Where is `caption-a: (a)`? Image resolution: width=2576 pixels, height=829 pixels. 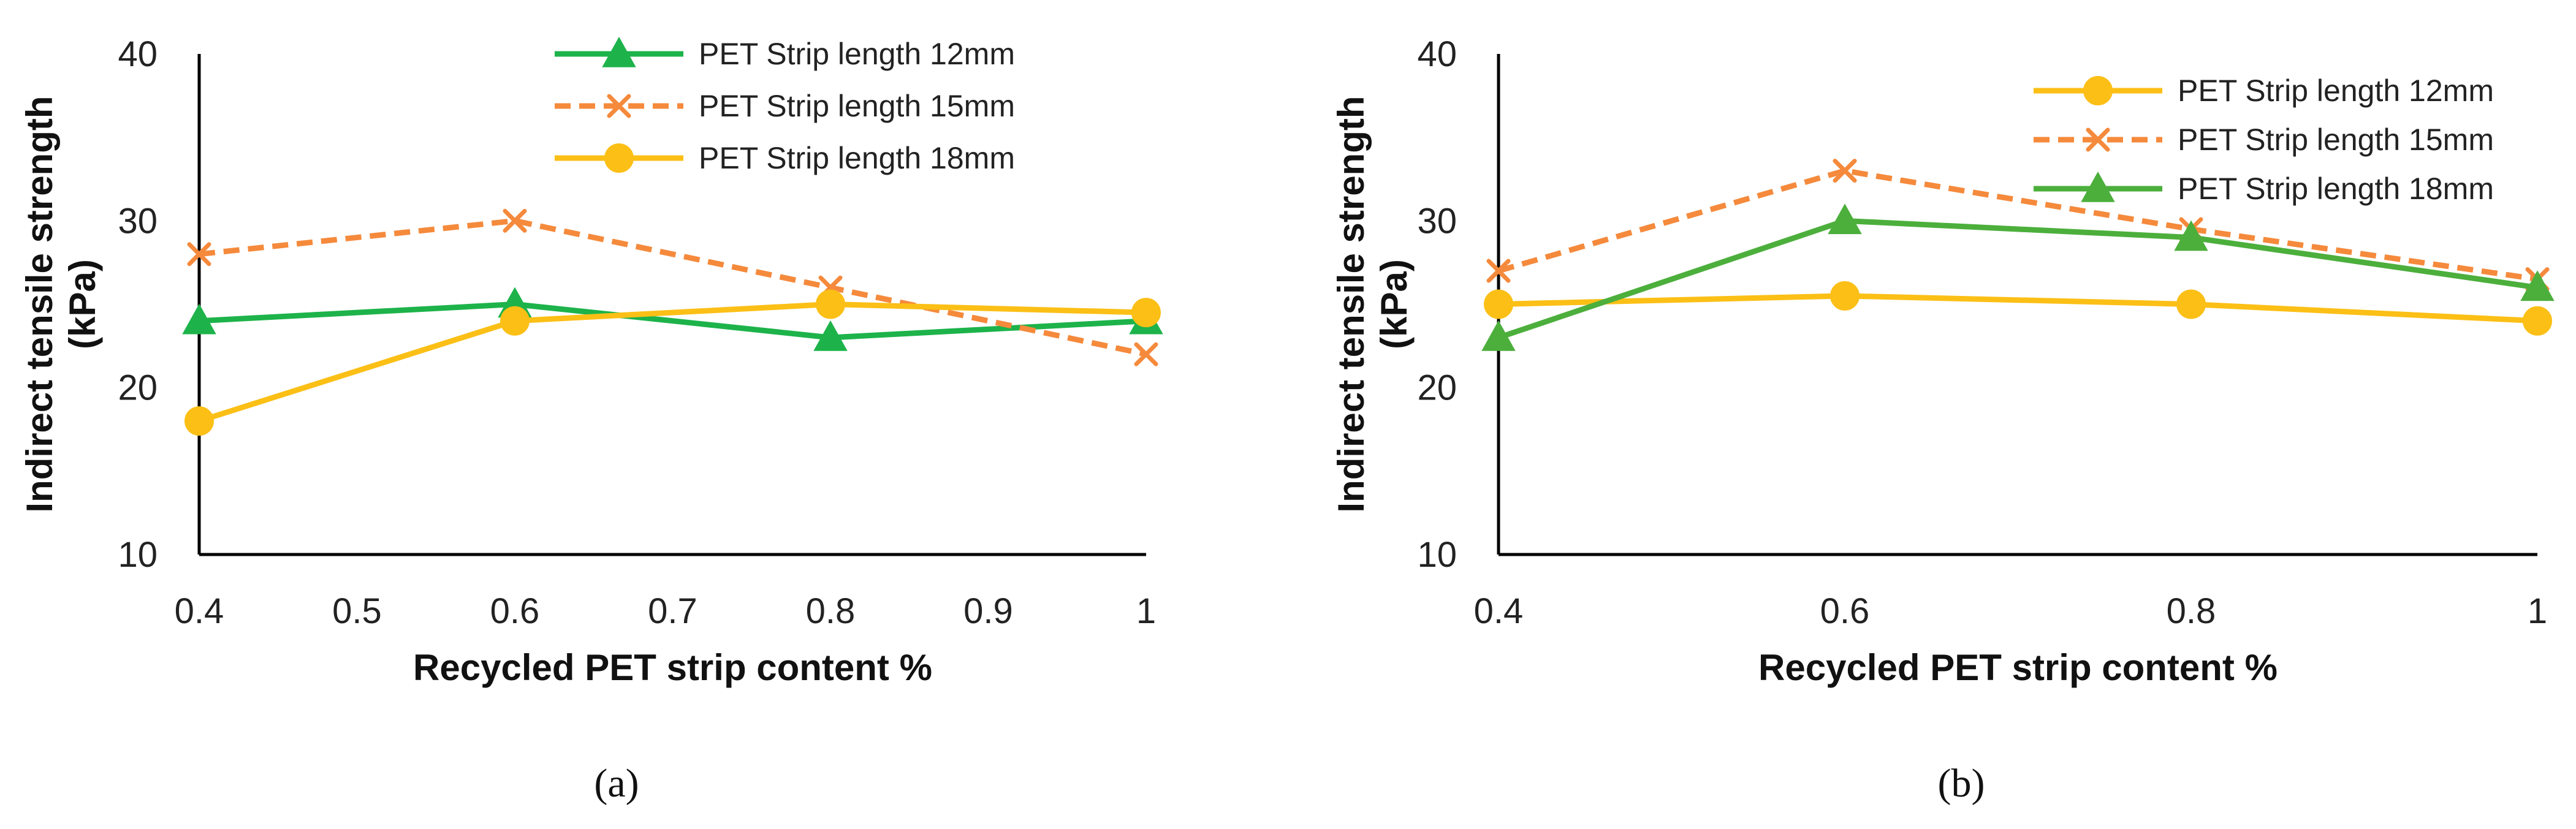 caption-a: (a) is located at coordinates (616, 783).